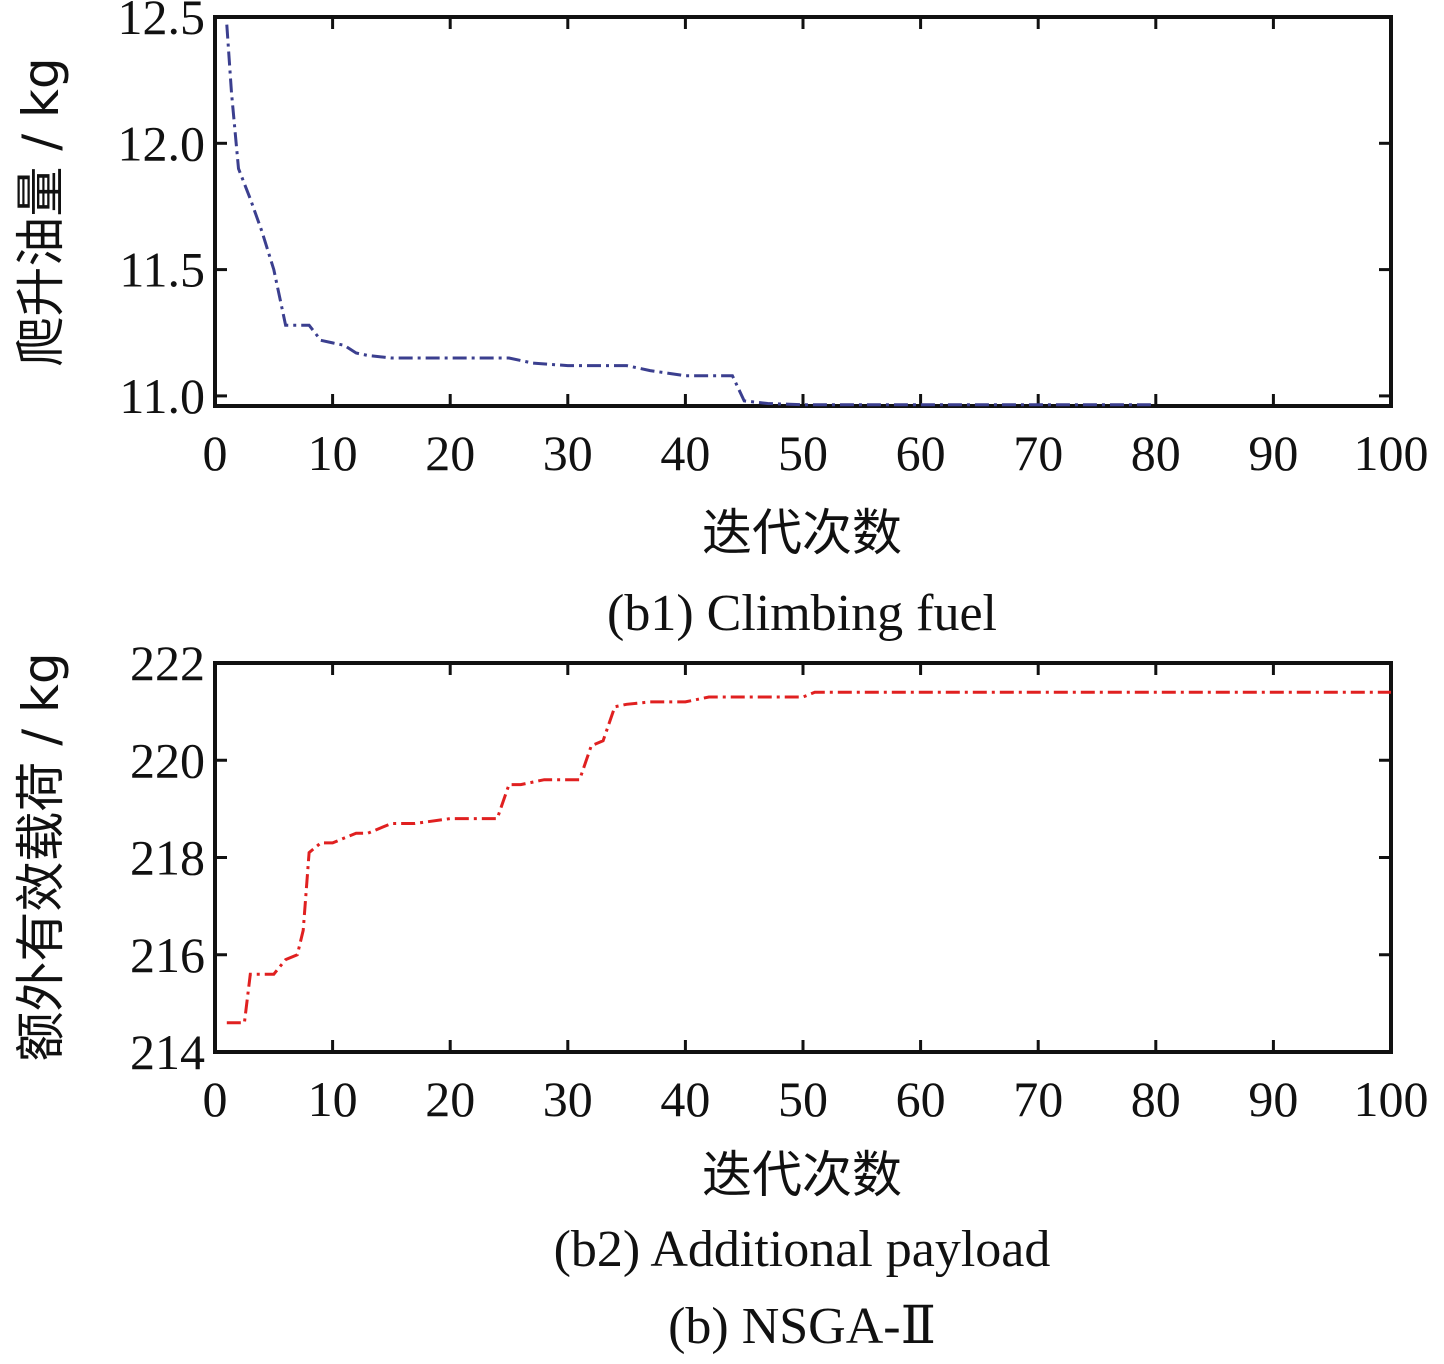 Image resolution: width=1444 pixels, height=1364 pixels. What do you see at coordinates (167, 955) in the screenshot?
I see `y-tick-label: 216` at bounding box center [167, 955].